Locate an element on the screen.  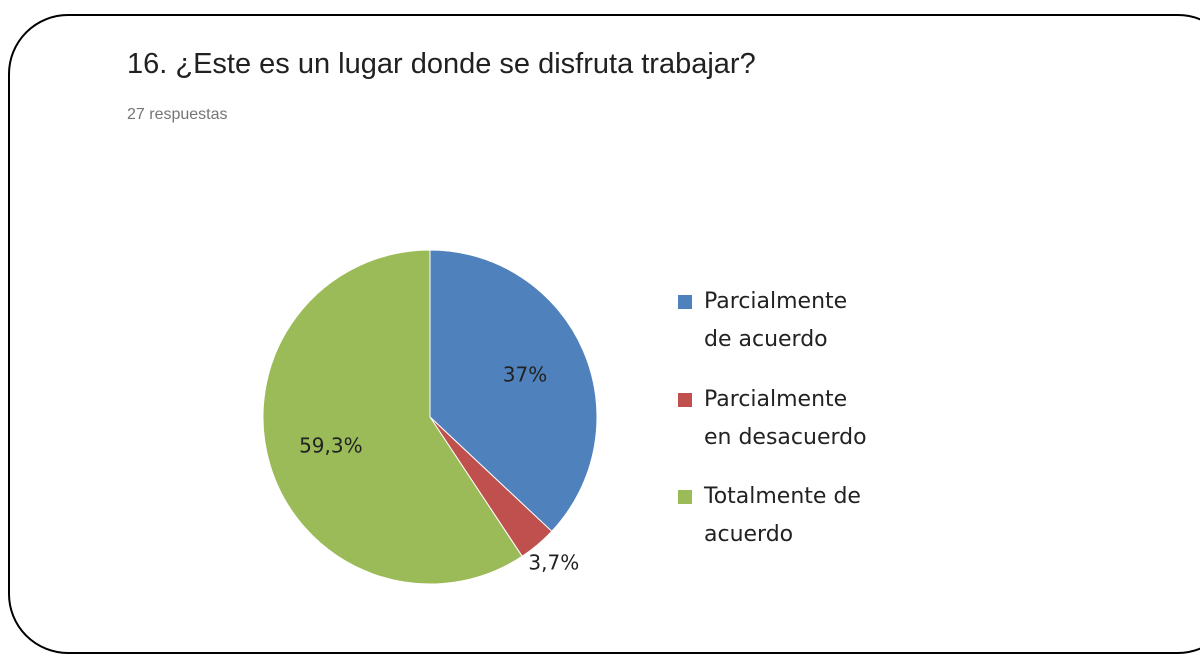
chart: 37% 3,7% 59,3% is located at coordinates (430, 417).